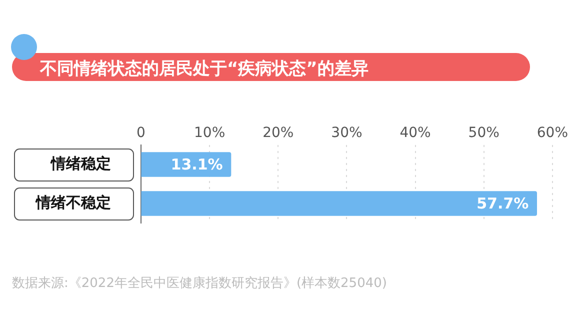 The width and height of the screenshot is (579, 326). Describe the element at coordinates (552, 133) in the screenshot. I see `x-tick-label: 60%` at that location.